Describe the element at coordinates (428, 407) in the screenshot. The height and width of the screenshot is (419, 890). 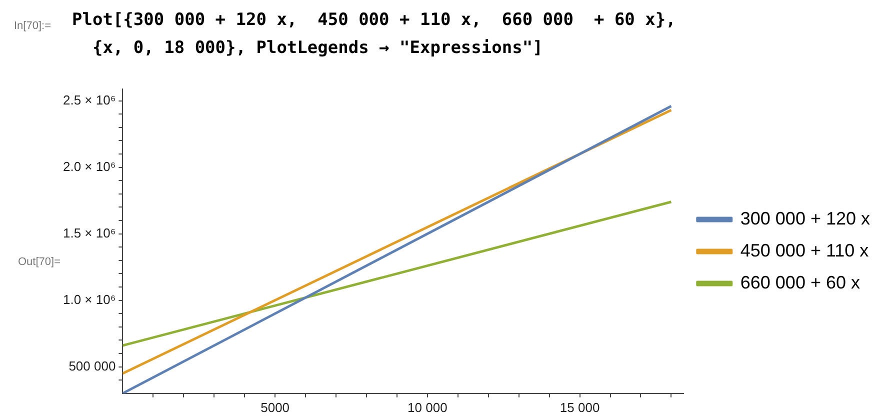
I see `x-tick-label: 10 000` at that location.